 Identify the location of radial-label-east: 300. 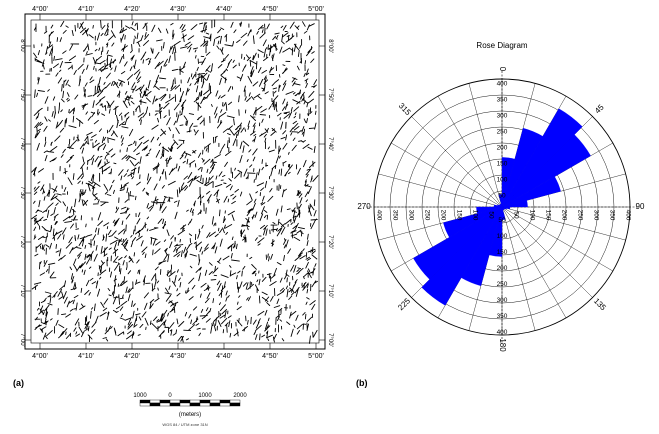
(596, 215).